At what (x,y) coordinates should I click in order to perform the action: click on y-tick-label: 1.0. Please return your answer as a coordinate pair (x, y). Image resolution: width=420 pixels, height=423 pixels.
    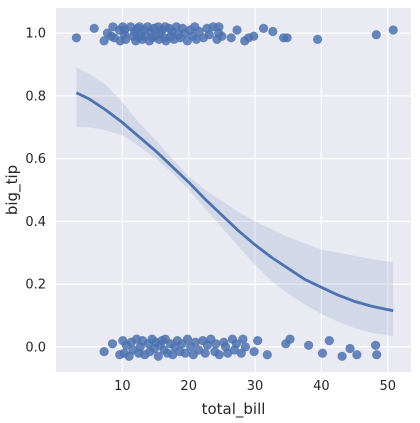
    Looking at the image, I should click on (35, 34).